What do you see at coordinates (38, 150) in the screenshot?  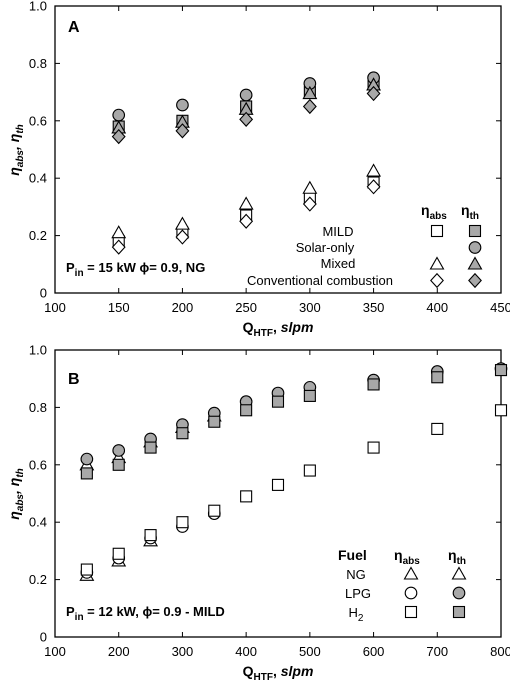 I see `y-tick-labels-a: 0 0.2 0.4 0.6 0.8 1.0` at bounding box center [38, 150].